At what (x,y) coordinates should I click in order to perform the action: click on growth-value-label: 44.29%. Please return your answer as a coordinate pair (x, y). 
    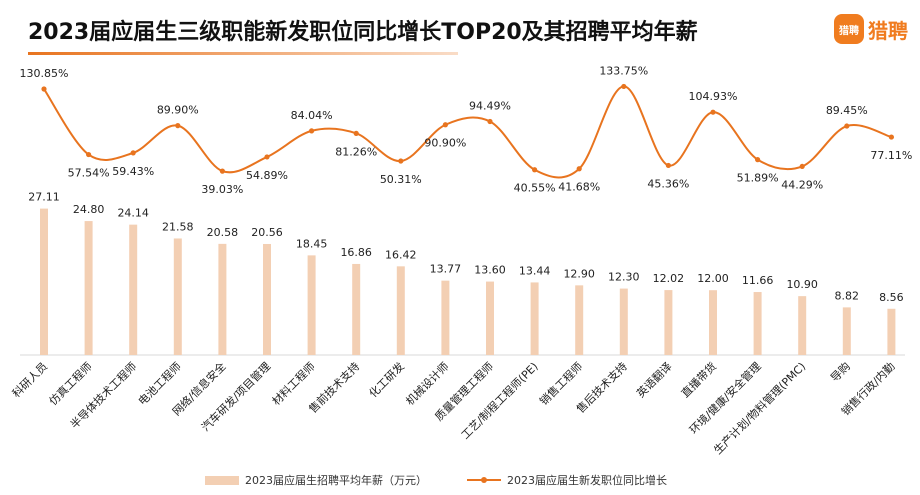
    Looking at the image, I should click on (802, 184).